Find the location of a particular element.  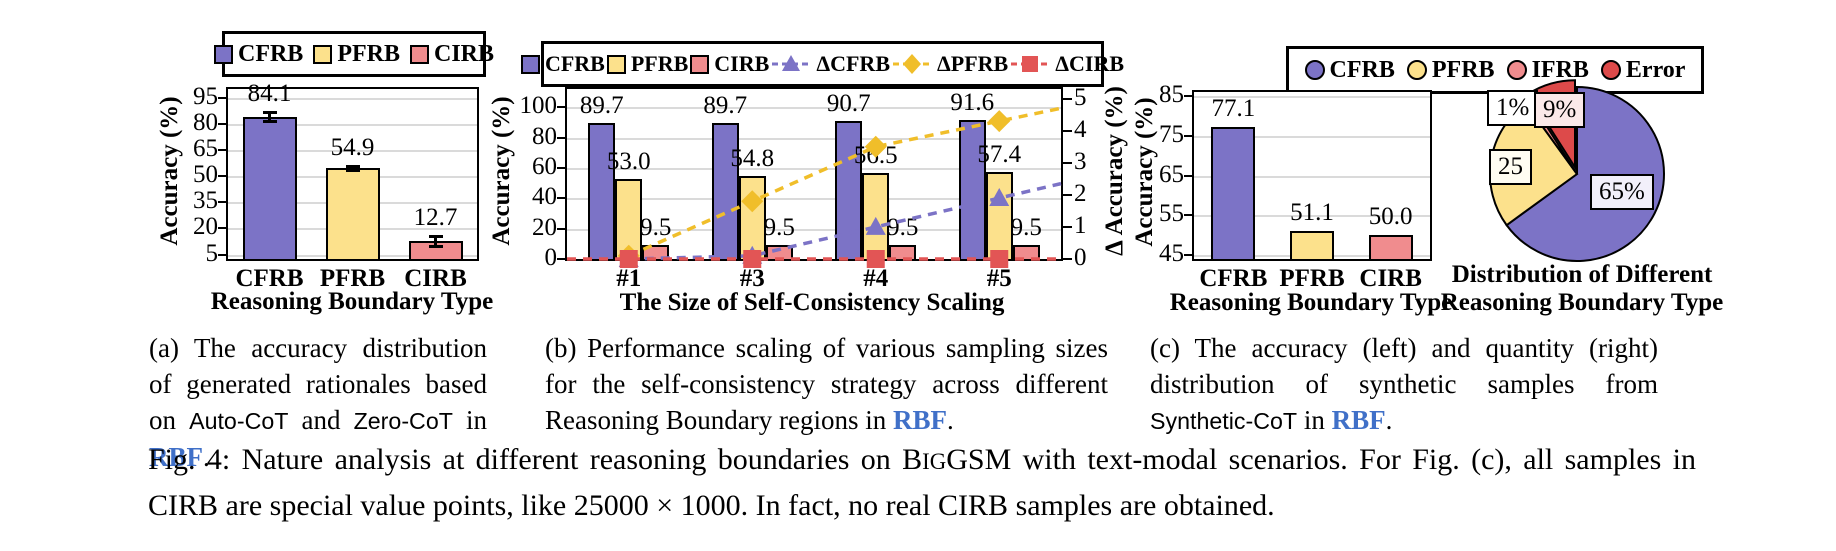

bar-value-label: 53.0 is located at coordinates (628, 161).